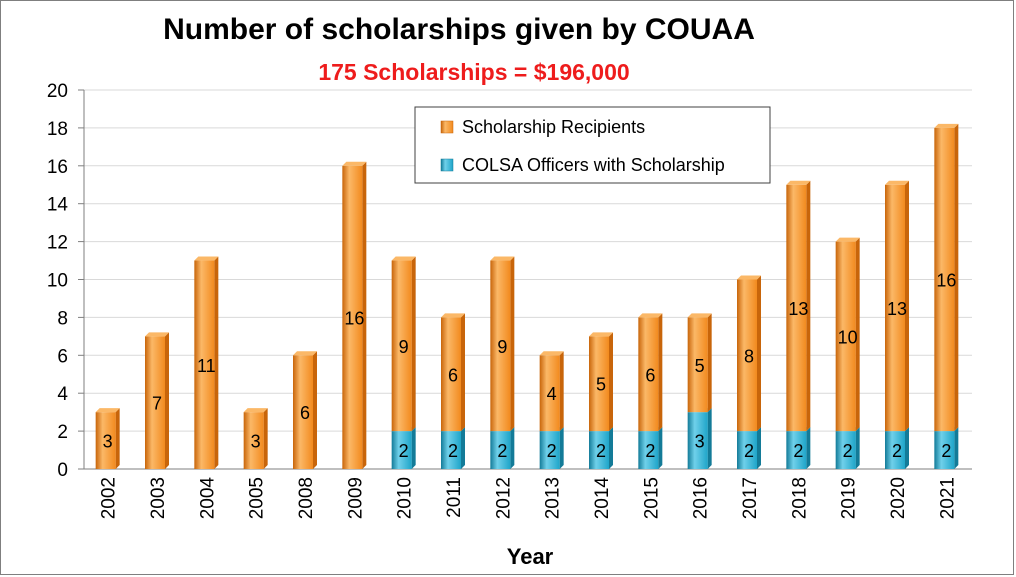 The height and width of the screenshot is (577, 1016). What do you see at coordinates (105, 440) in the screenshot?
I see `bar-recipients-2002` at bounding box center [105, 440].